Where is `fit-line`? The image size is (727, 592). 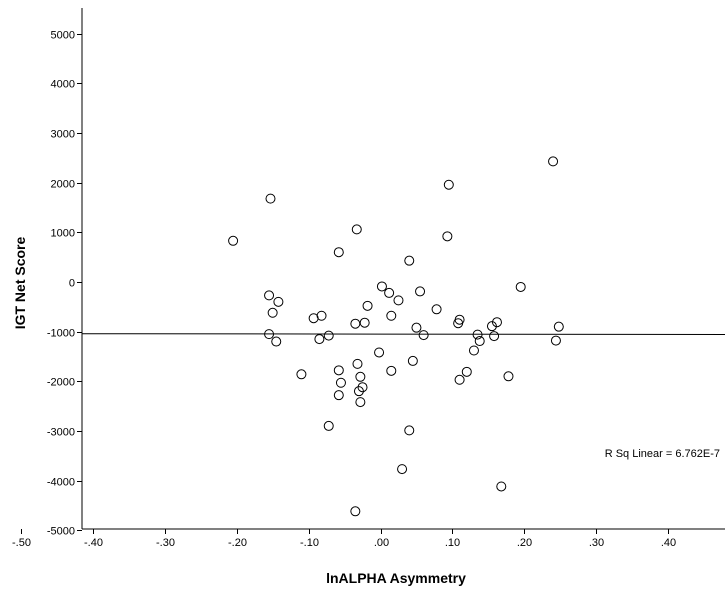
fit-line is located at coordinates (403, 334).